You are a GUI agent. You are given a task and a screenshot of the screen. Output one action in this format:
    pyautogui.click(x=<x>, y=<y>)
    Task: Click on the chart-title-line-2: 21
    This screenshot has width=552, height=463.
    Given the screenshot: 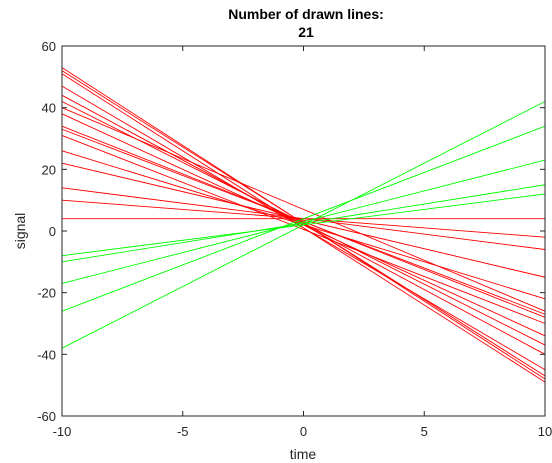 What is the action you would take?
    pyautogui.click(x=306, y=32)
    